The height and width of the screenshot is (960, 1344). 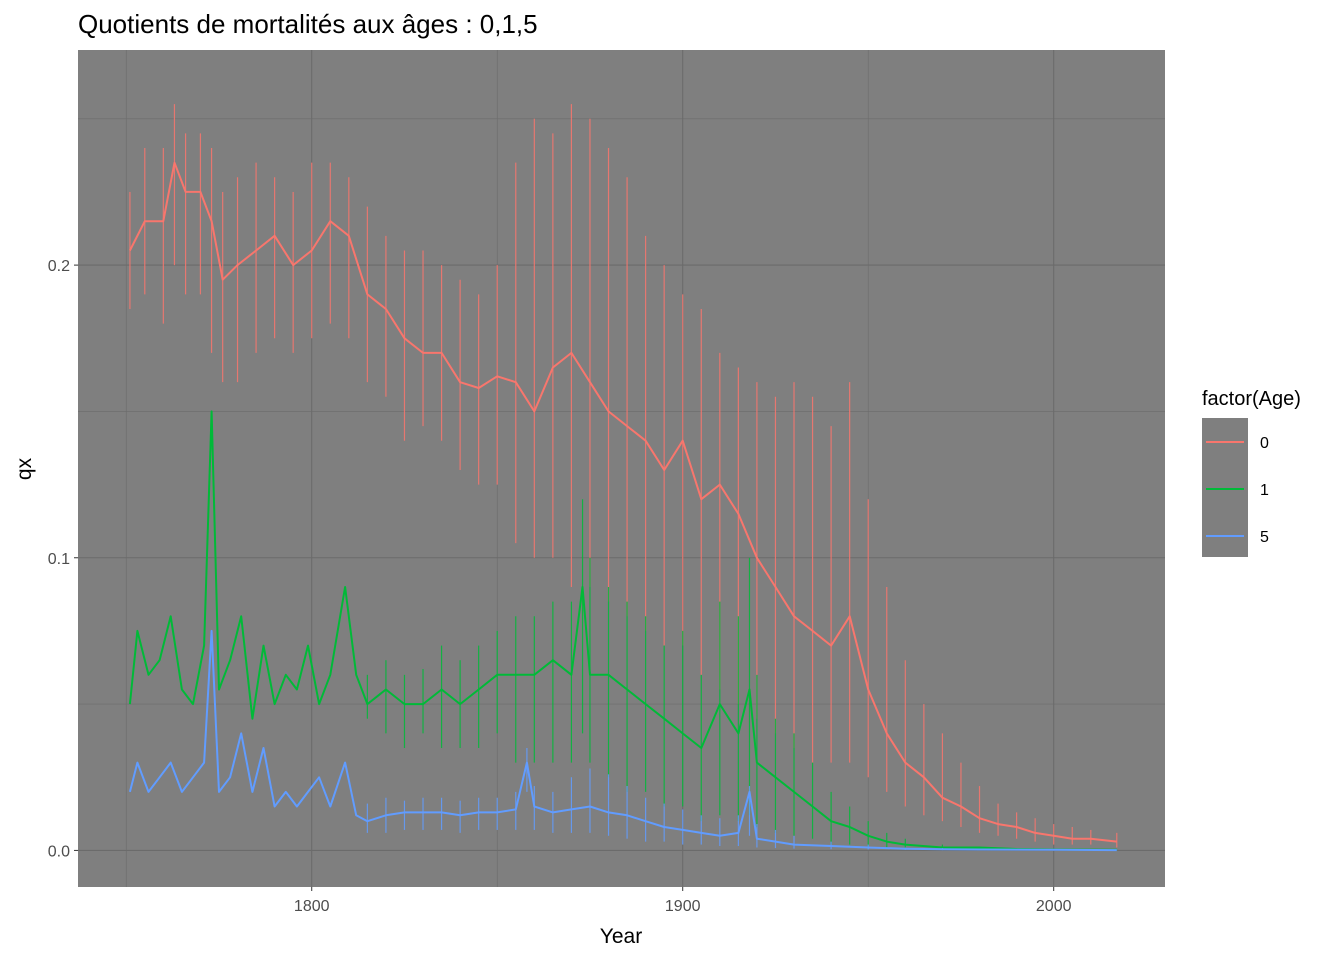 I want to click on x-tick-label: 2000, so click(x=1054, y=906).